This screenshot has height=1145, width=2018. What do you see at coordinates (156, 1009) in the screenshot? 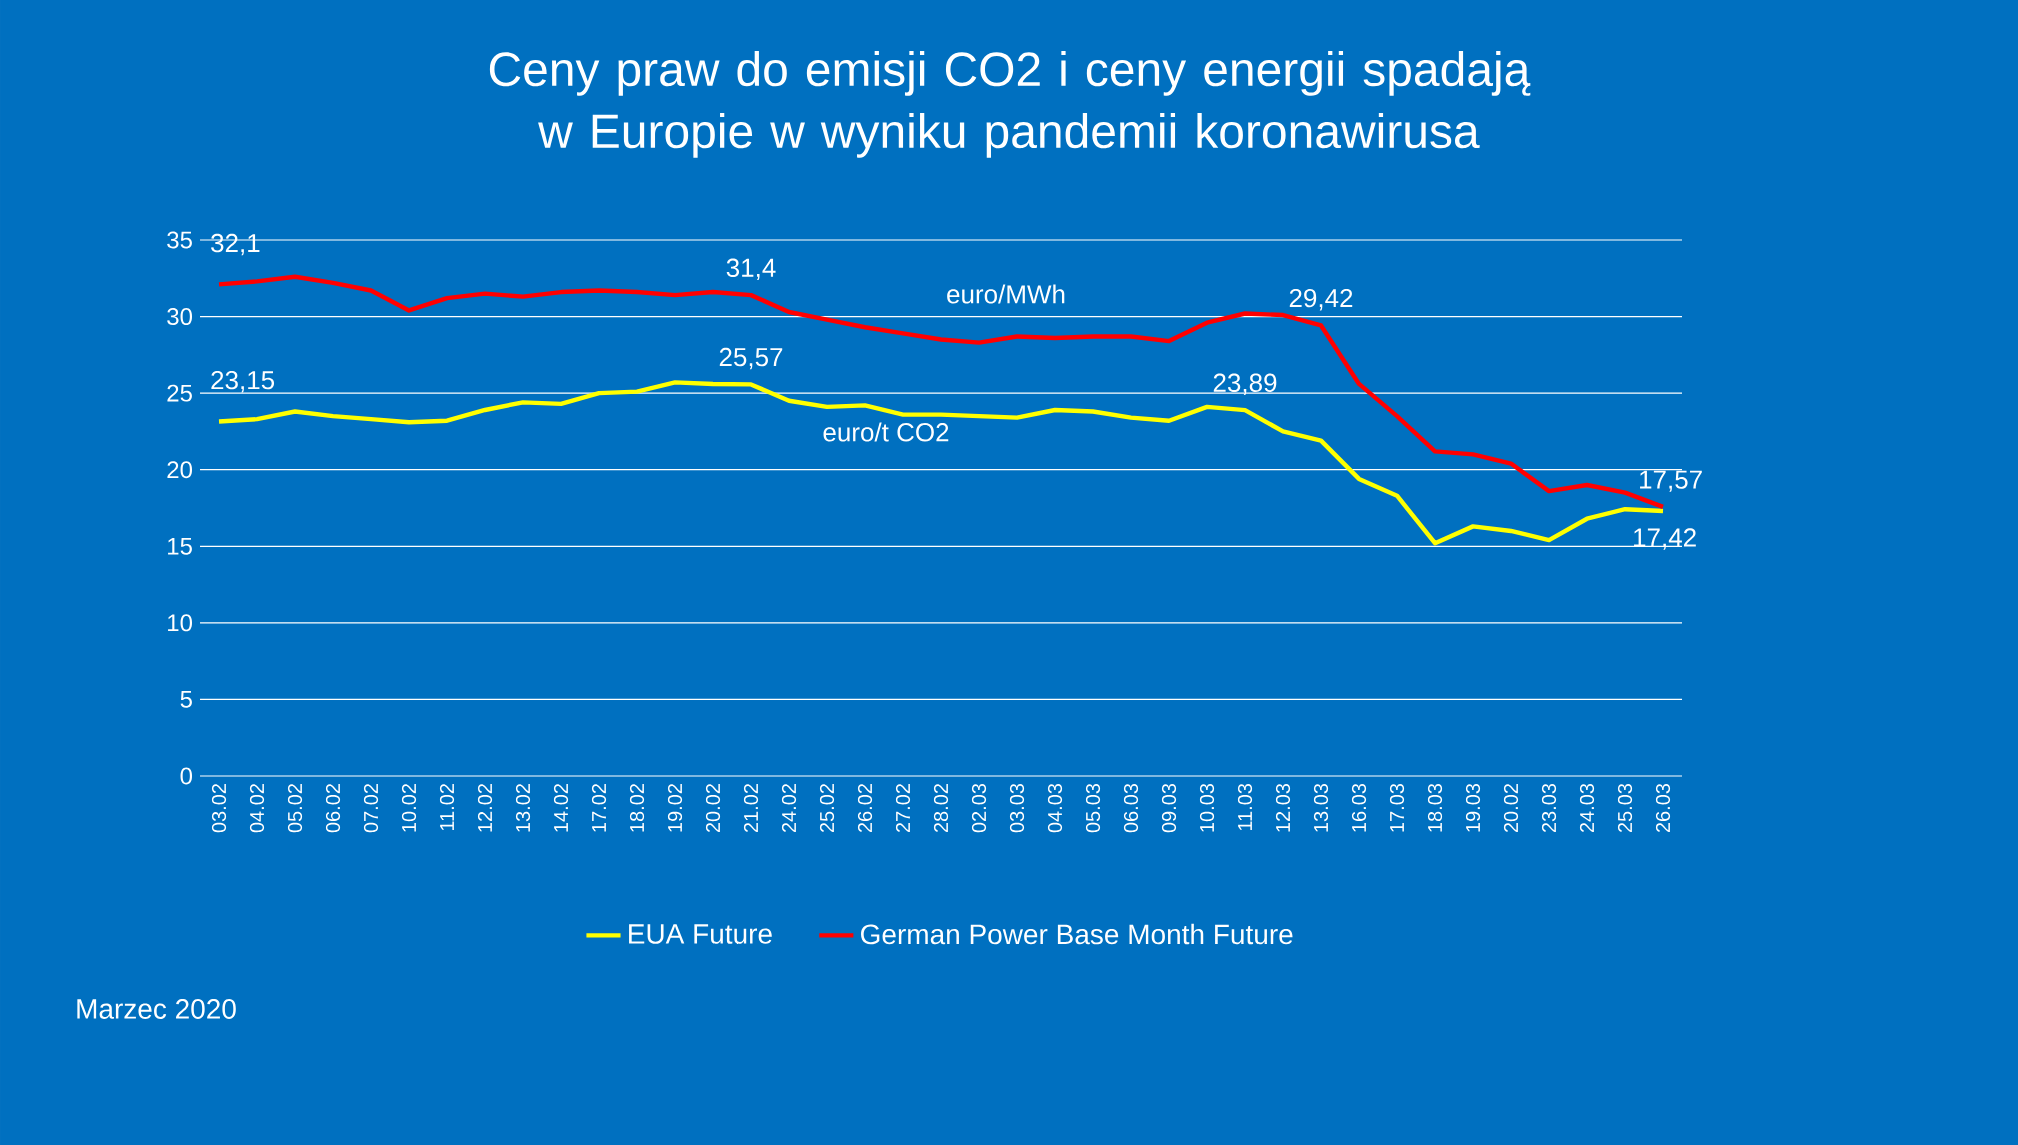
I see `text: Marzec 2020` at bounding box center [156, 1009].